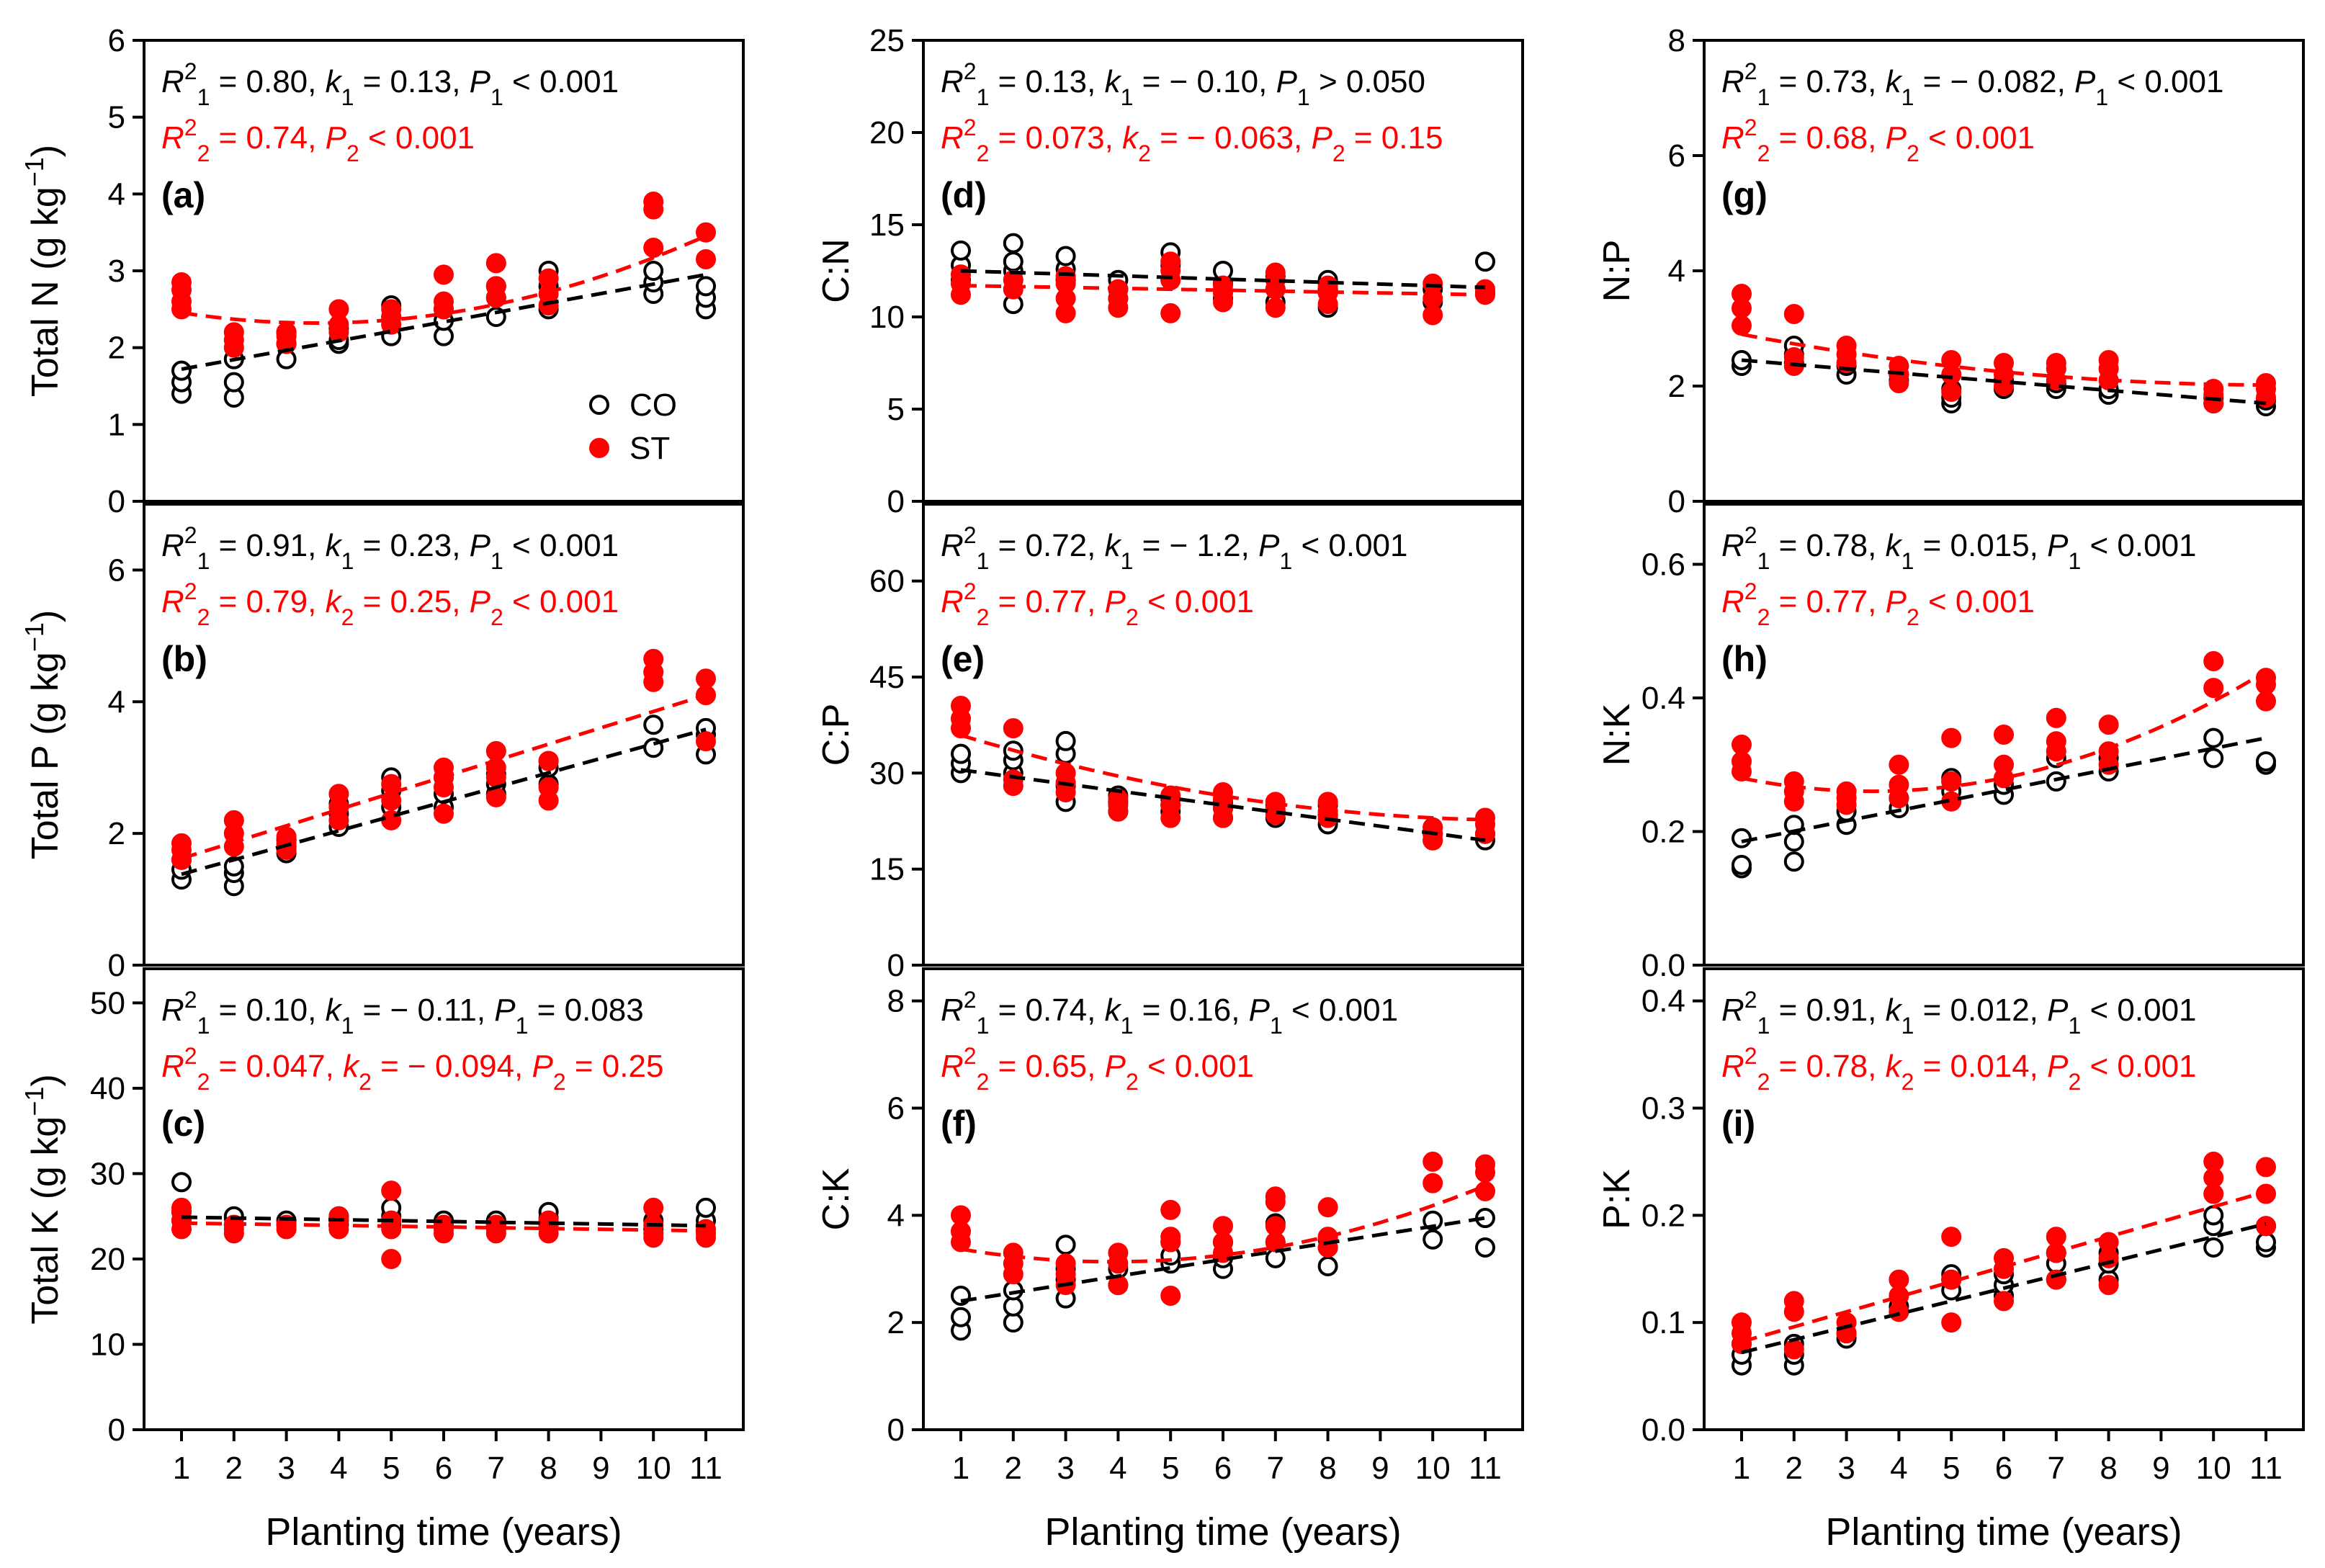  I want to click on panel-label: (g), so click(1744, 195).